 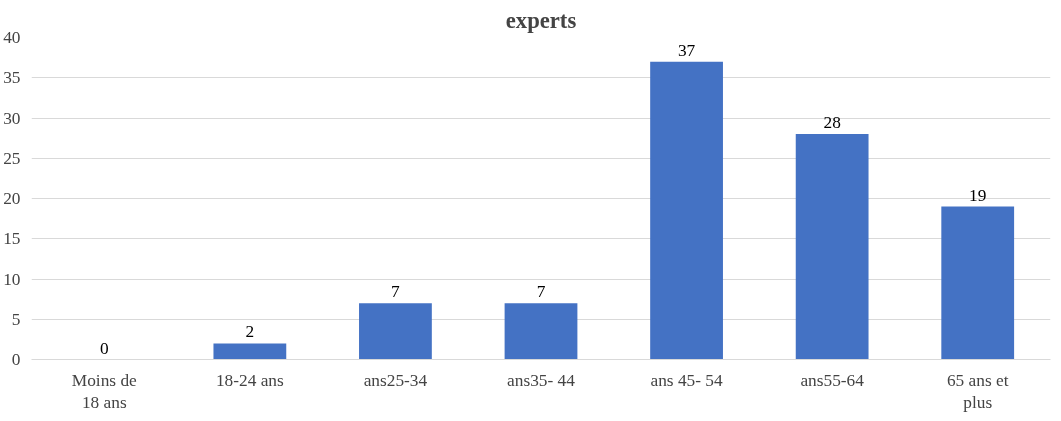 What do you see at coordinates (16, 319) in the screenshot?
I see `y-tick-label: 5` at bounding box center [16, 319].